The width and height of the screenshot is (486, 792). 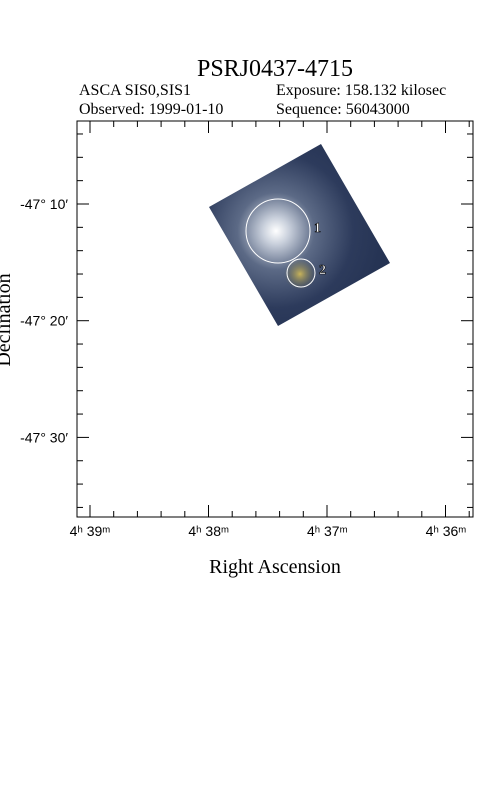 I want to click on y-axis-label: Declination, so click(x=7, y=319).